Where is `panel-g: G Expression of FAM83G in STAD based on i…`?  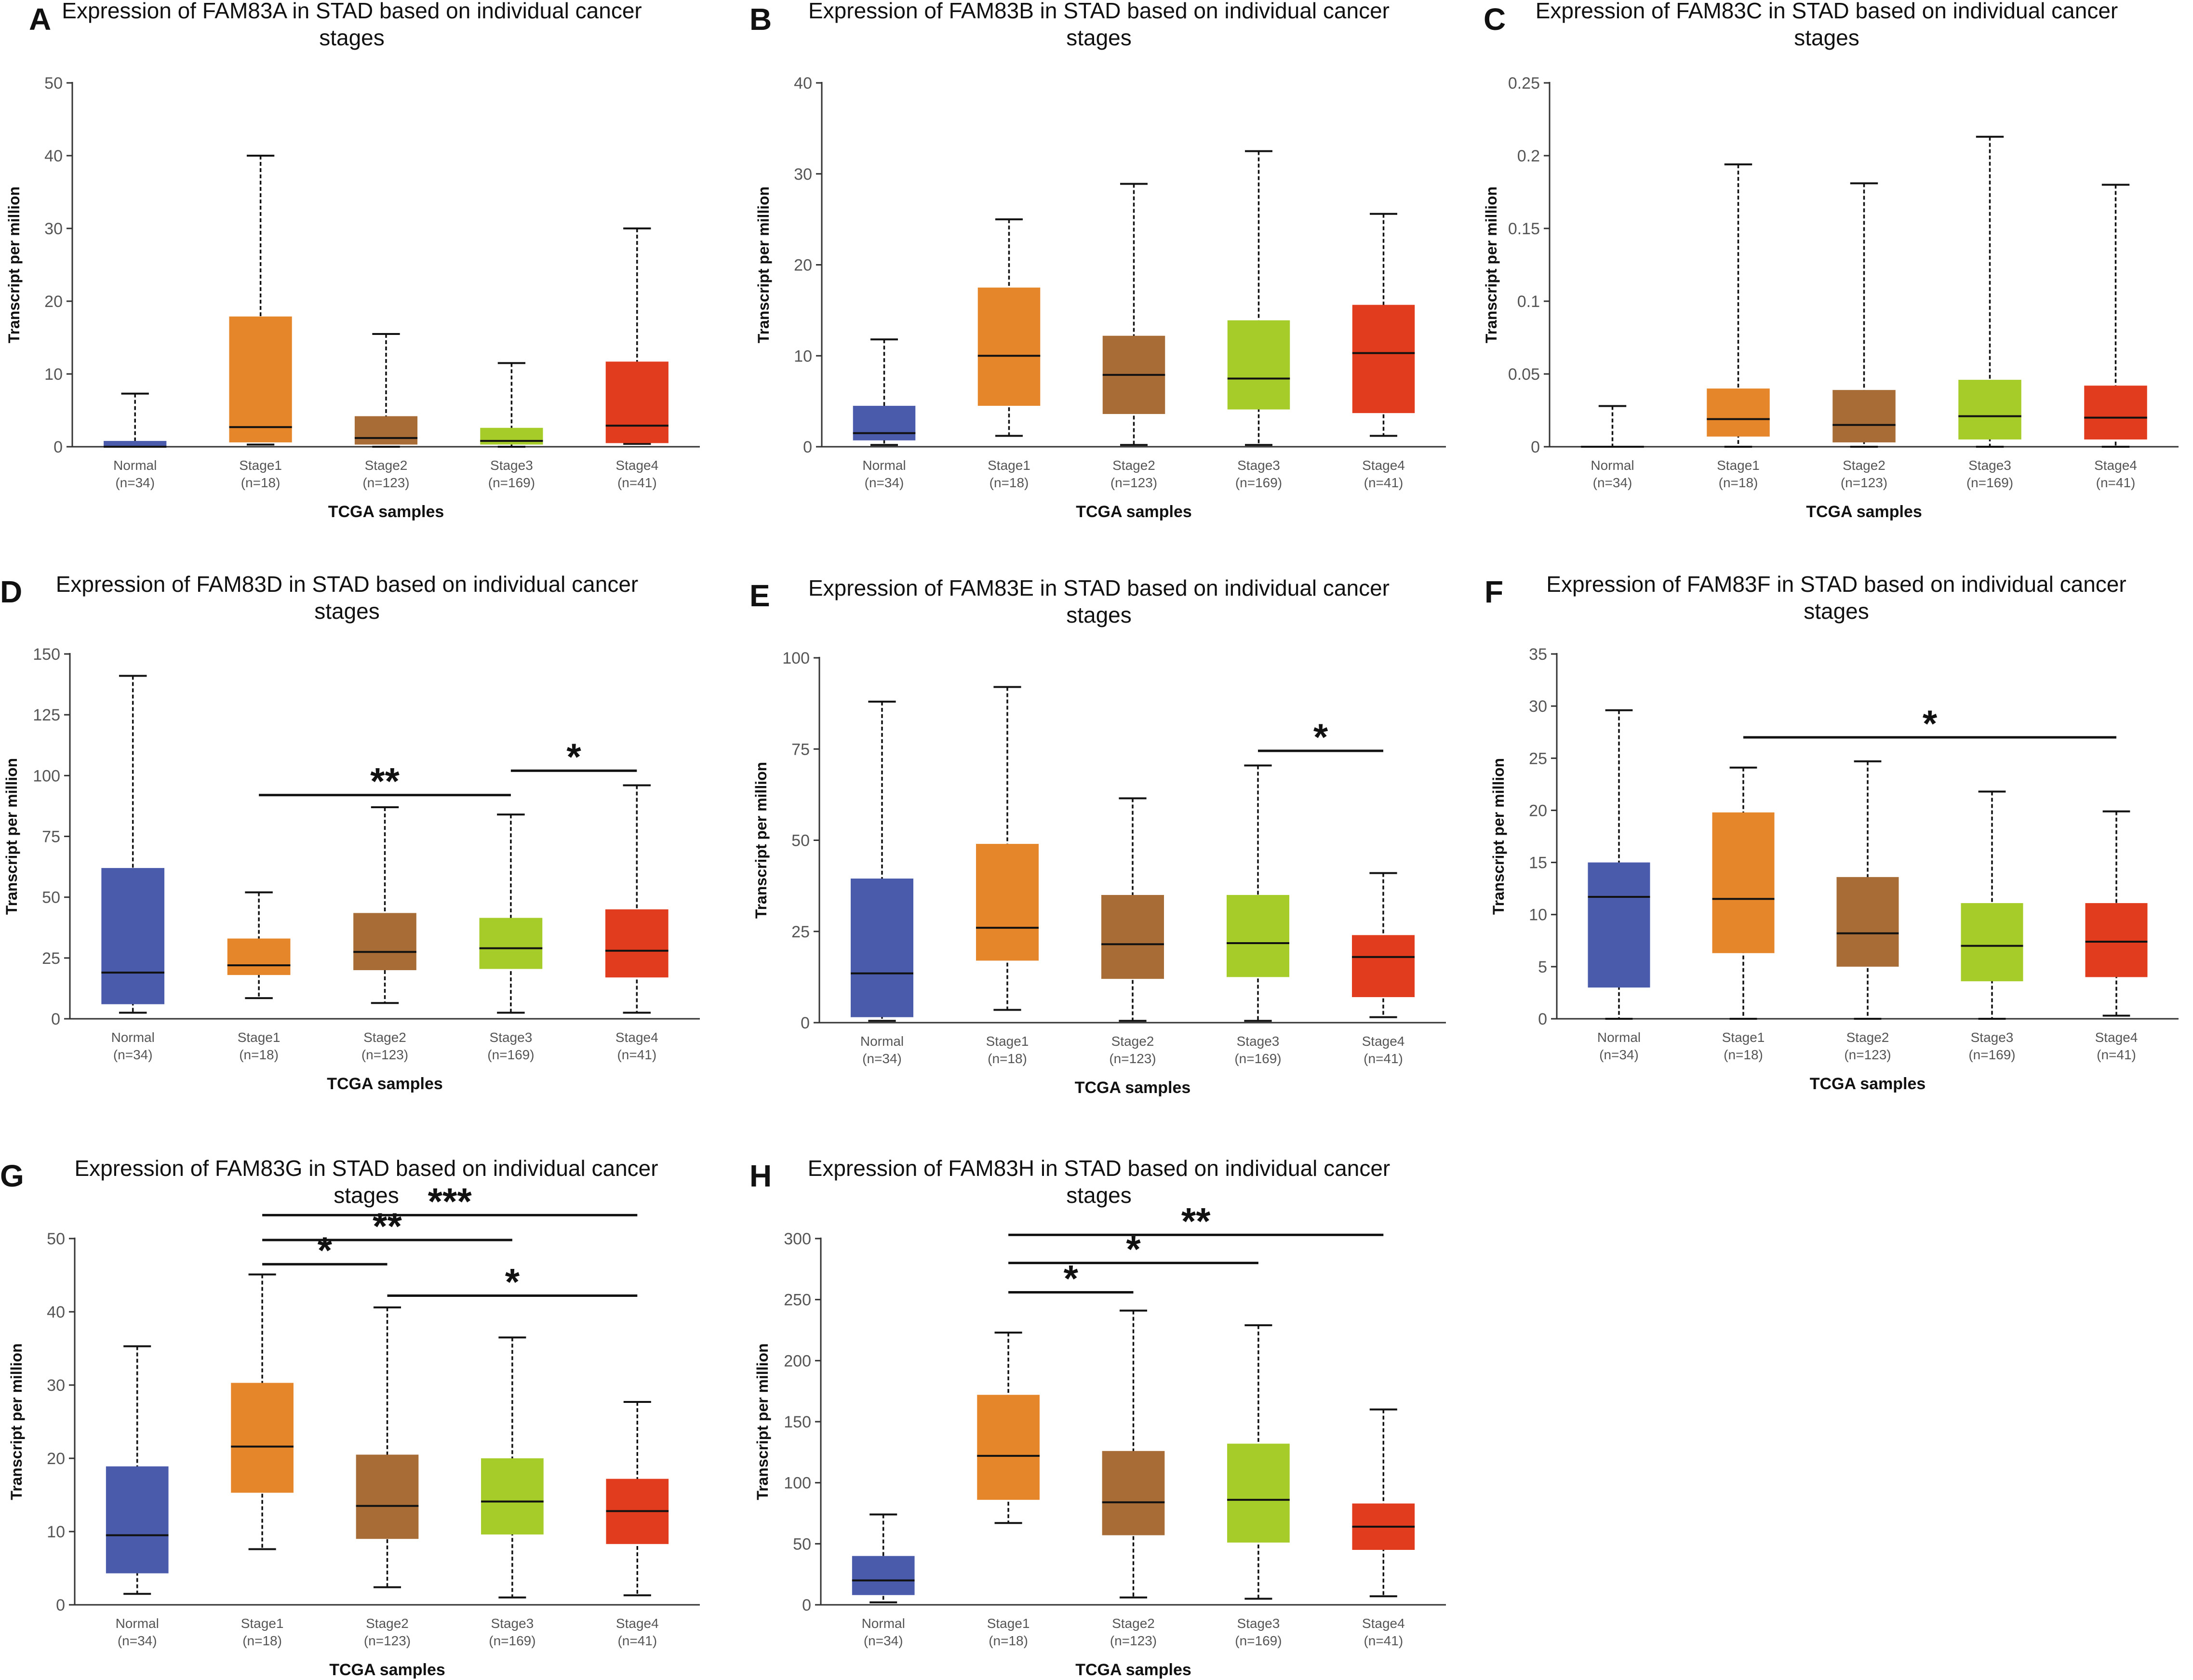 panel-g: G Expression of FAM83G in STAD based on i… is located at coordinates (350, 1418).